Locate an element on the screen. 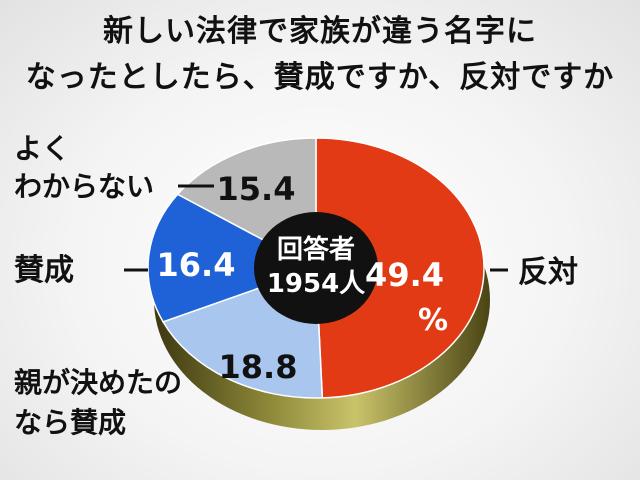  center-label-line2: 1954人 is located at coordinates (316, 284).